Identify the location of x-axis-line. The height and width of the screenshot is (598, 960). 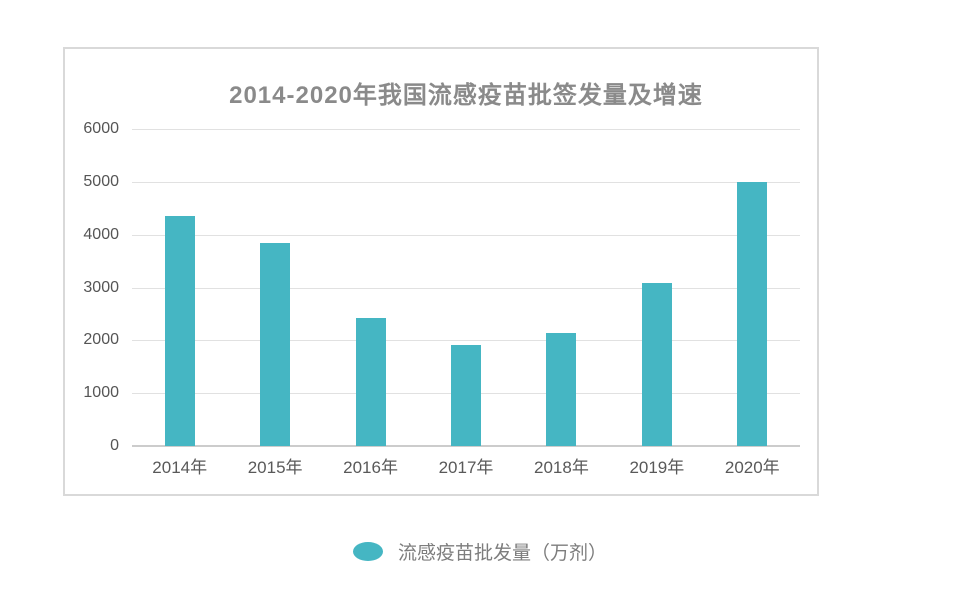
(466, 446).